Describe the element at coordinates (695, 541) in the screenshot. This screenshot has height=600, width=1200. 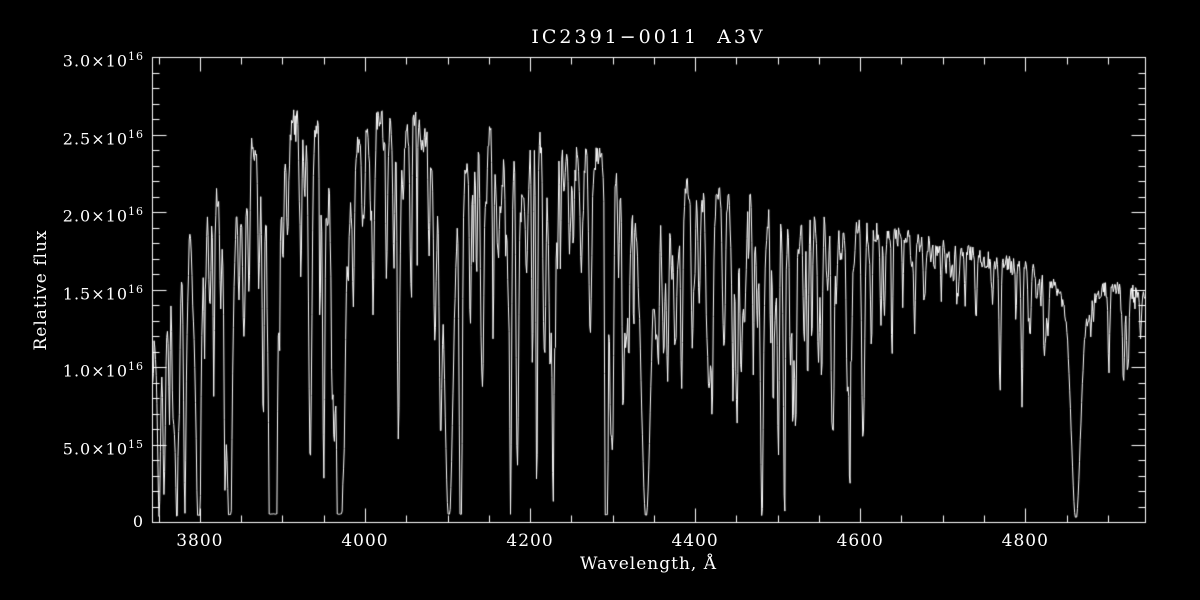
I see `x-tick-label: 4400` at that location.